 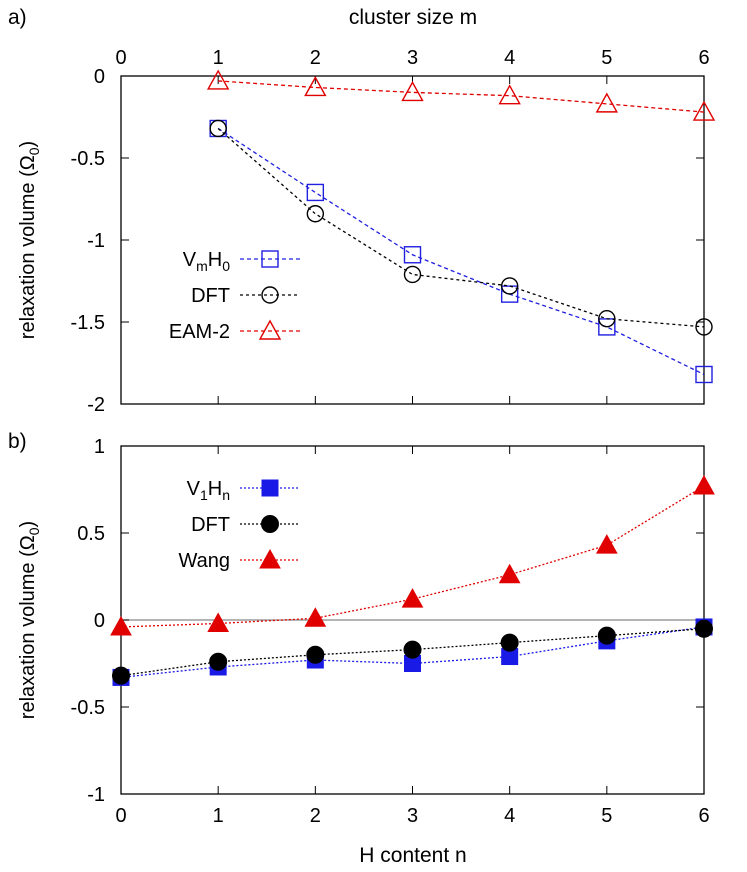 I want to click on legend-label-part: 0, so click(x=226, y=266).